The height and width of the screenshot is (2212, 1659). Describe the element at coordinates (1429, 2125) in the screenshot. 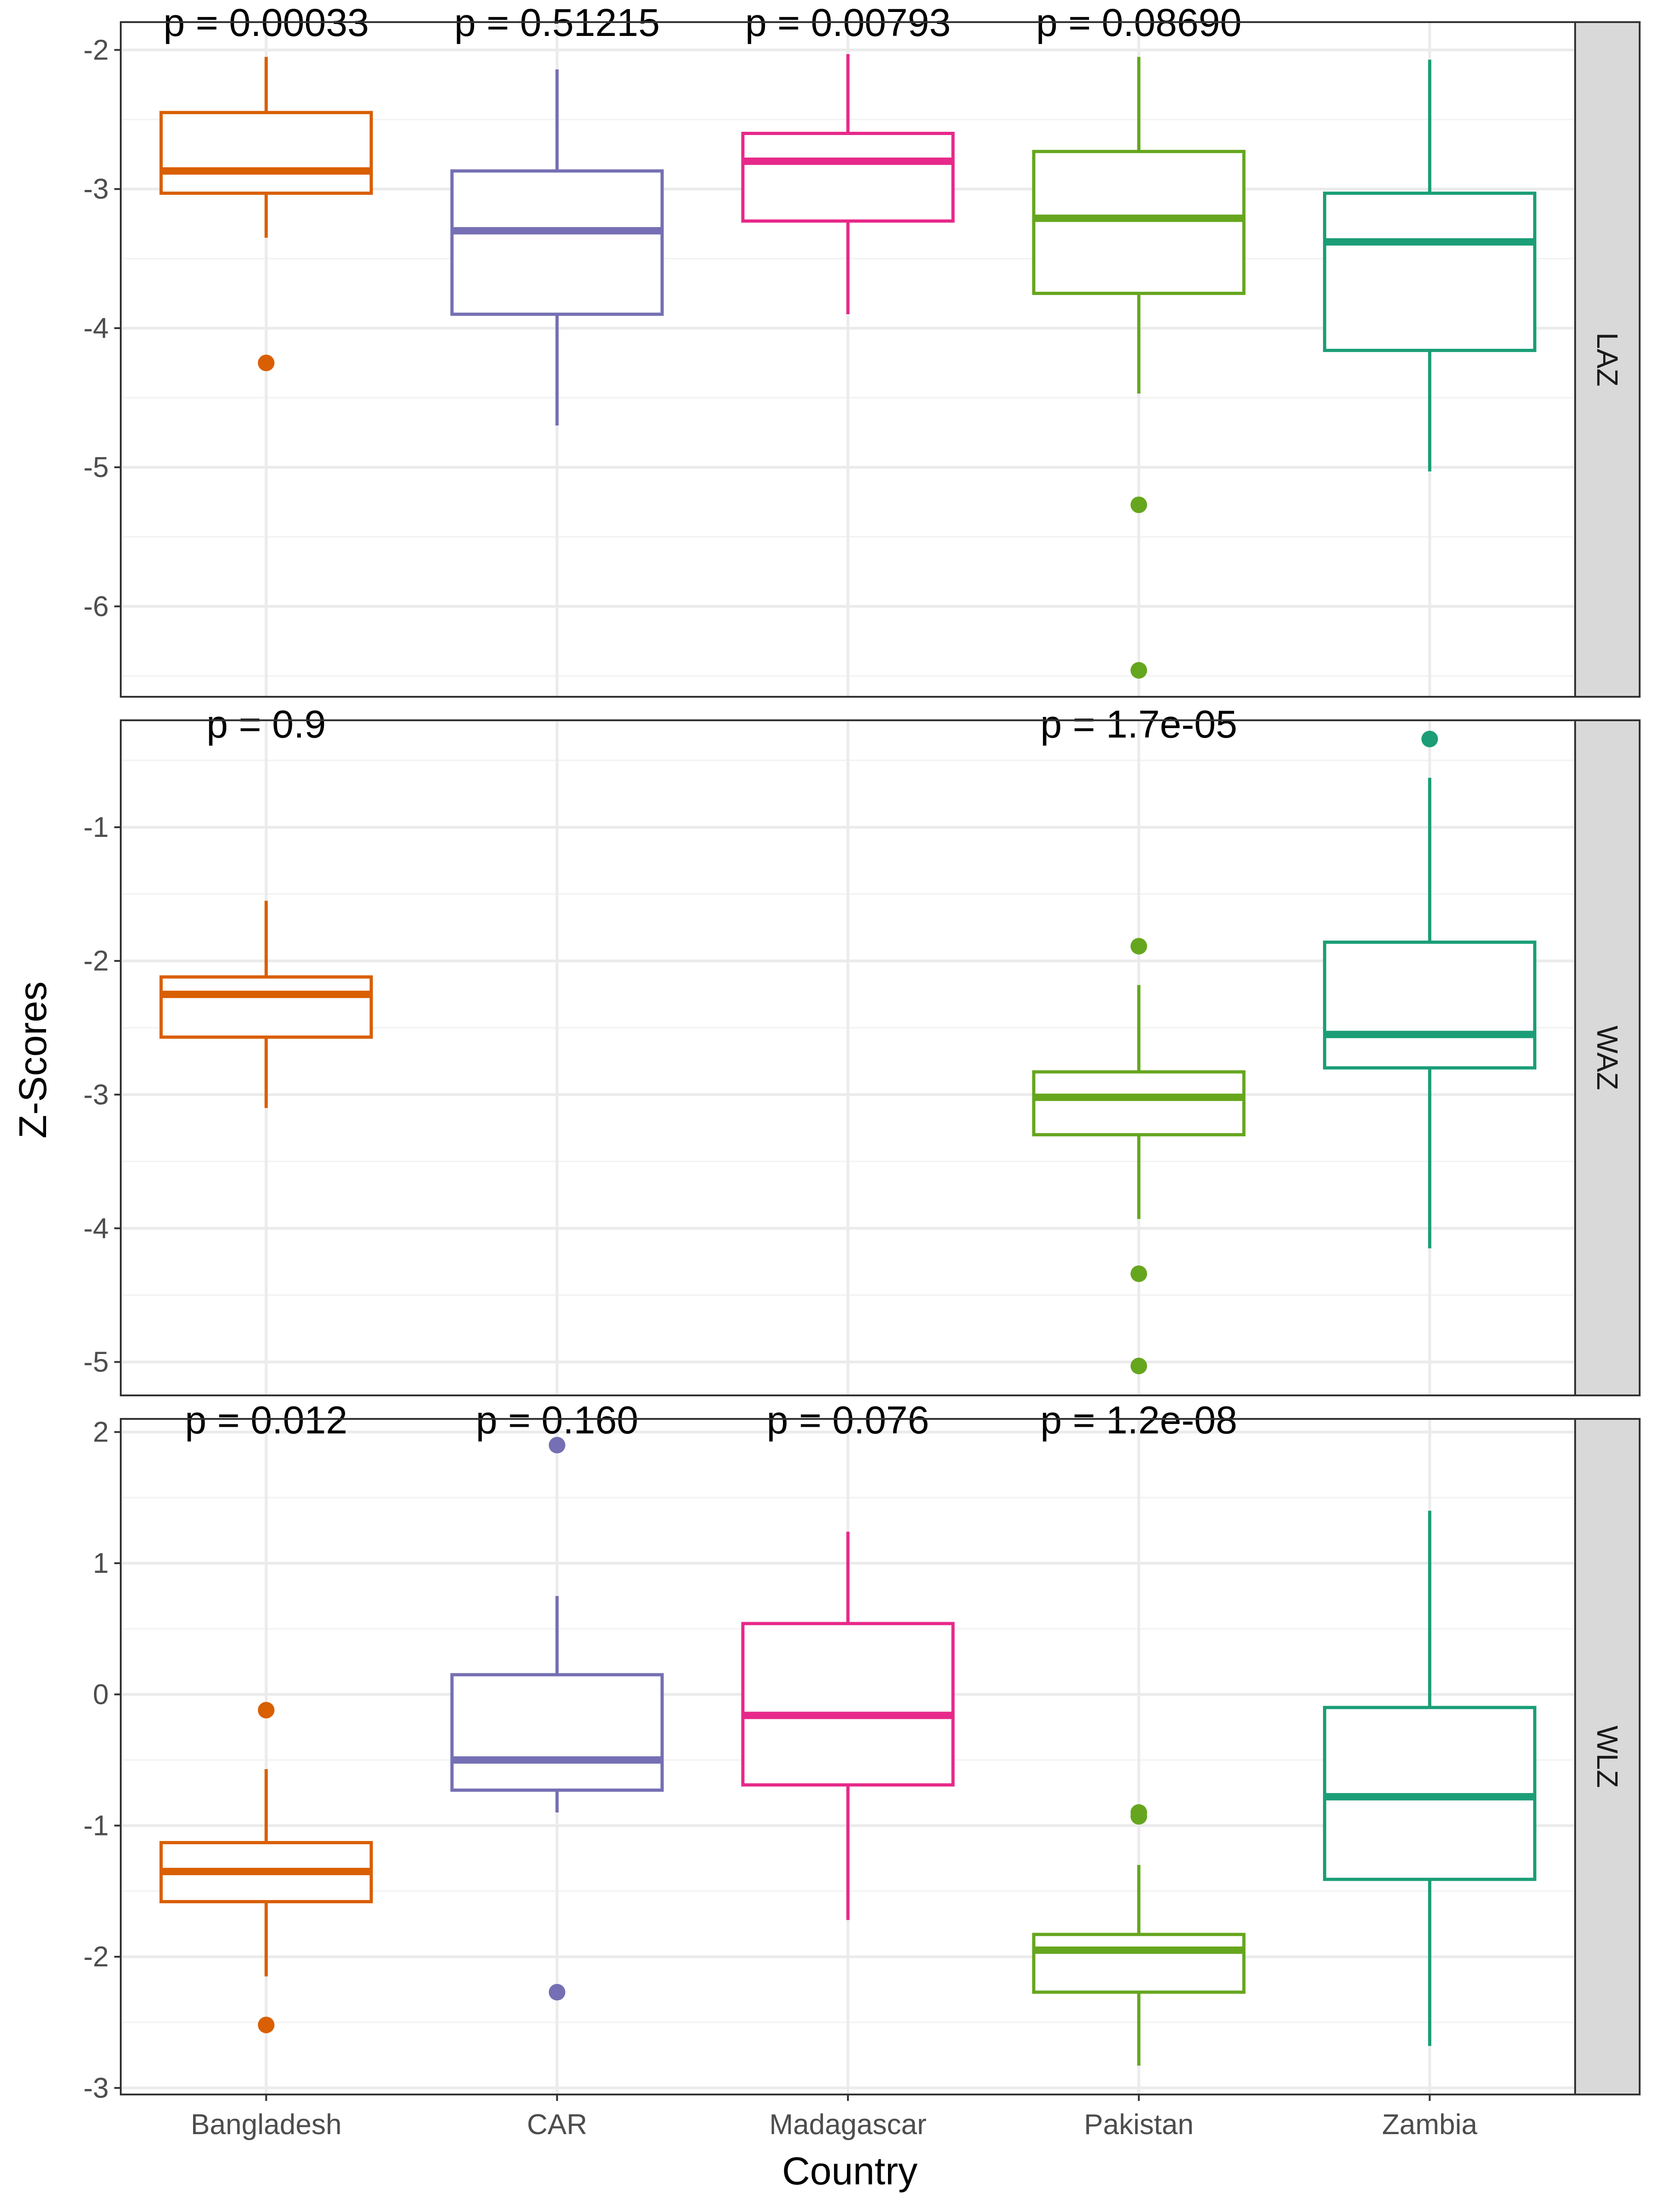

I see `x-tick-label: Zambia` at that location.